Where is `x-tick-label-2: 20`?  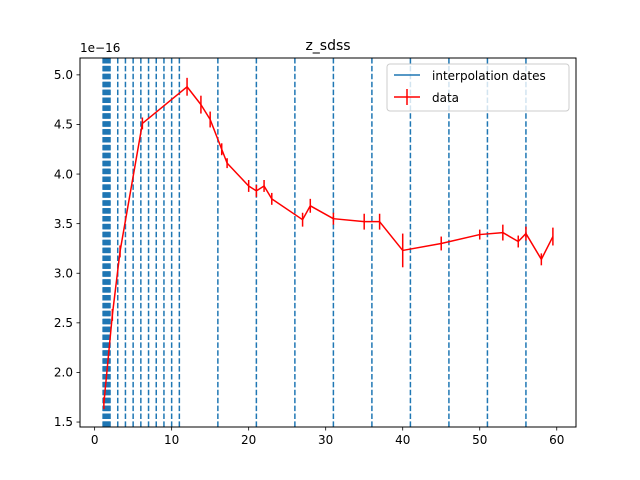 x-tick-label-2: 20 is located at coordinates (248, 440).